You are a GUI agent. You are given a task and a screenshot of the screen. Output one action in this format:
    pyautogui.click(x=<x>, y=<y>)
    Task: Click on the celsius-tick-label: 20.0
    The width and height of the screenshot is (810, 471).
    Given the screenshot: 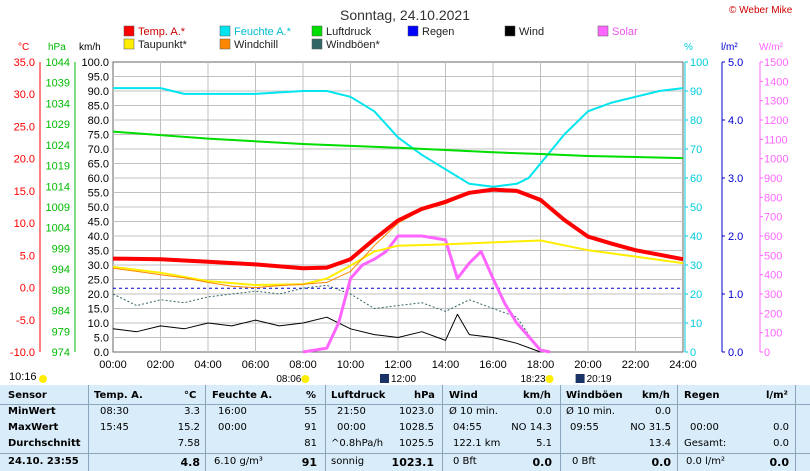 What is the action you would take?
    pyautogui.click(x=24, y=160)
    